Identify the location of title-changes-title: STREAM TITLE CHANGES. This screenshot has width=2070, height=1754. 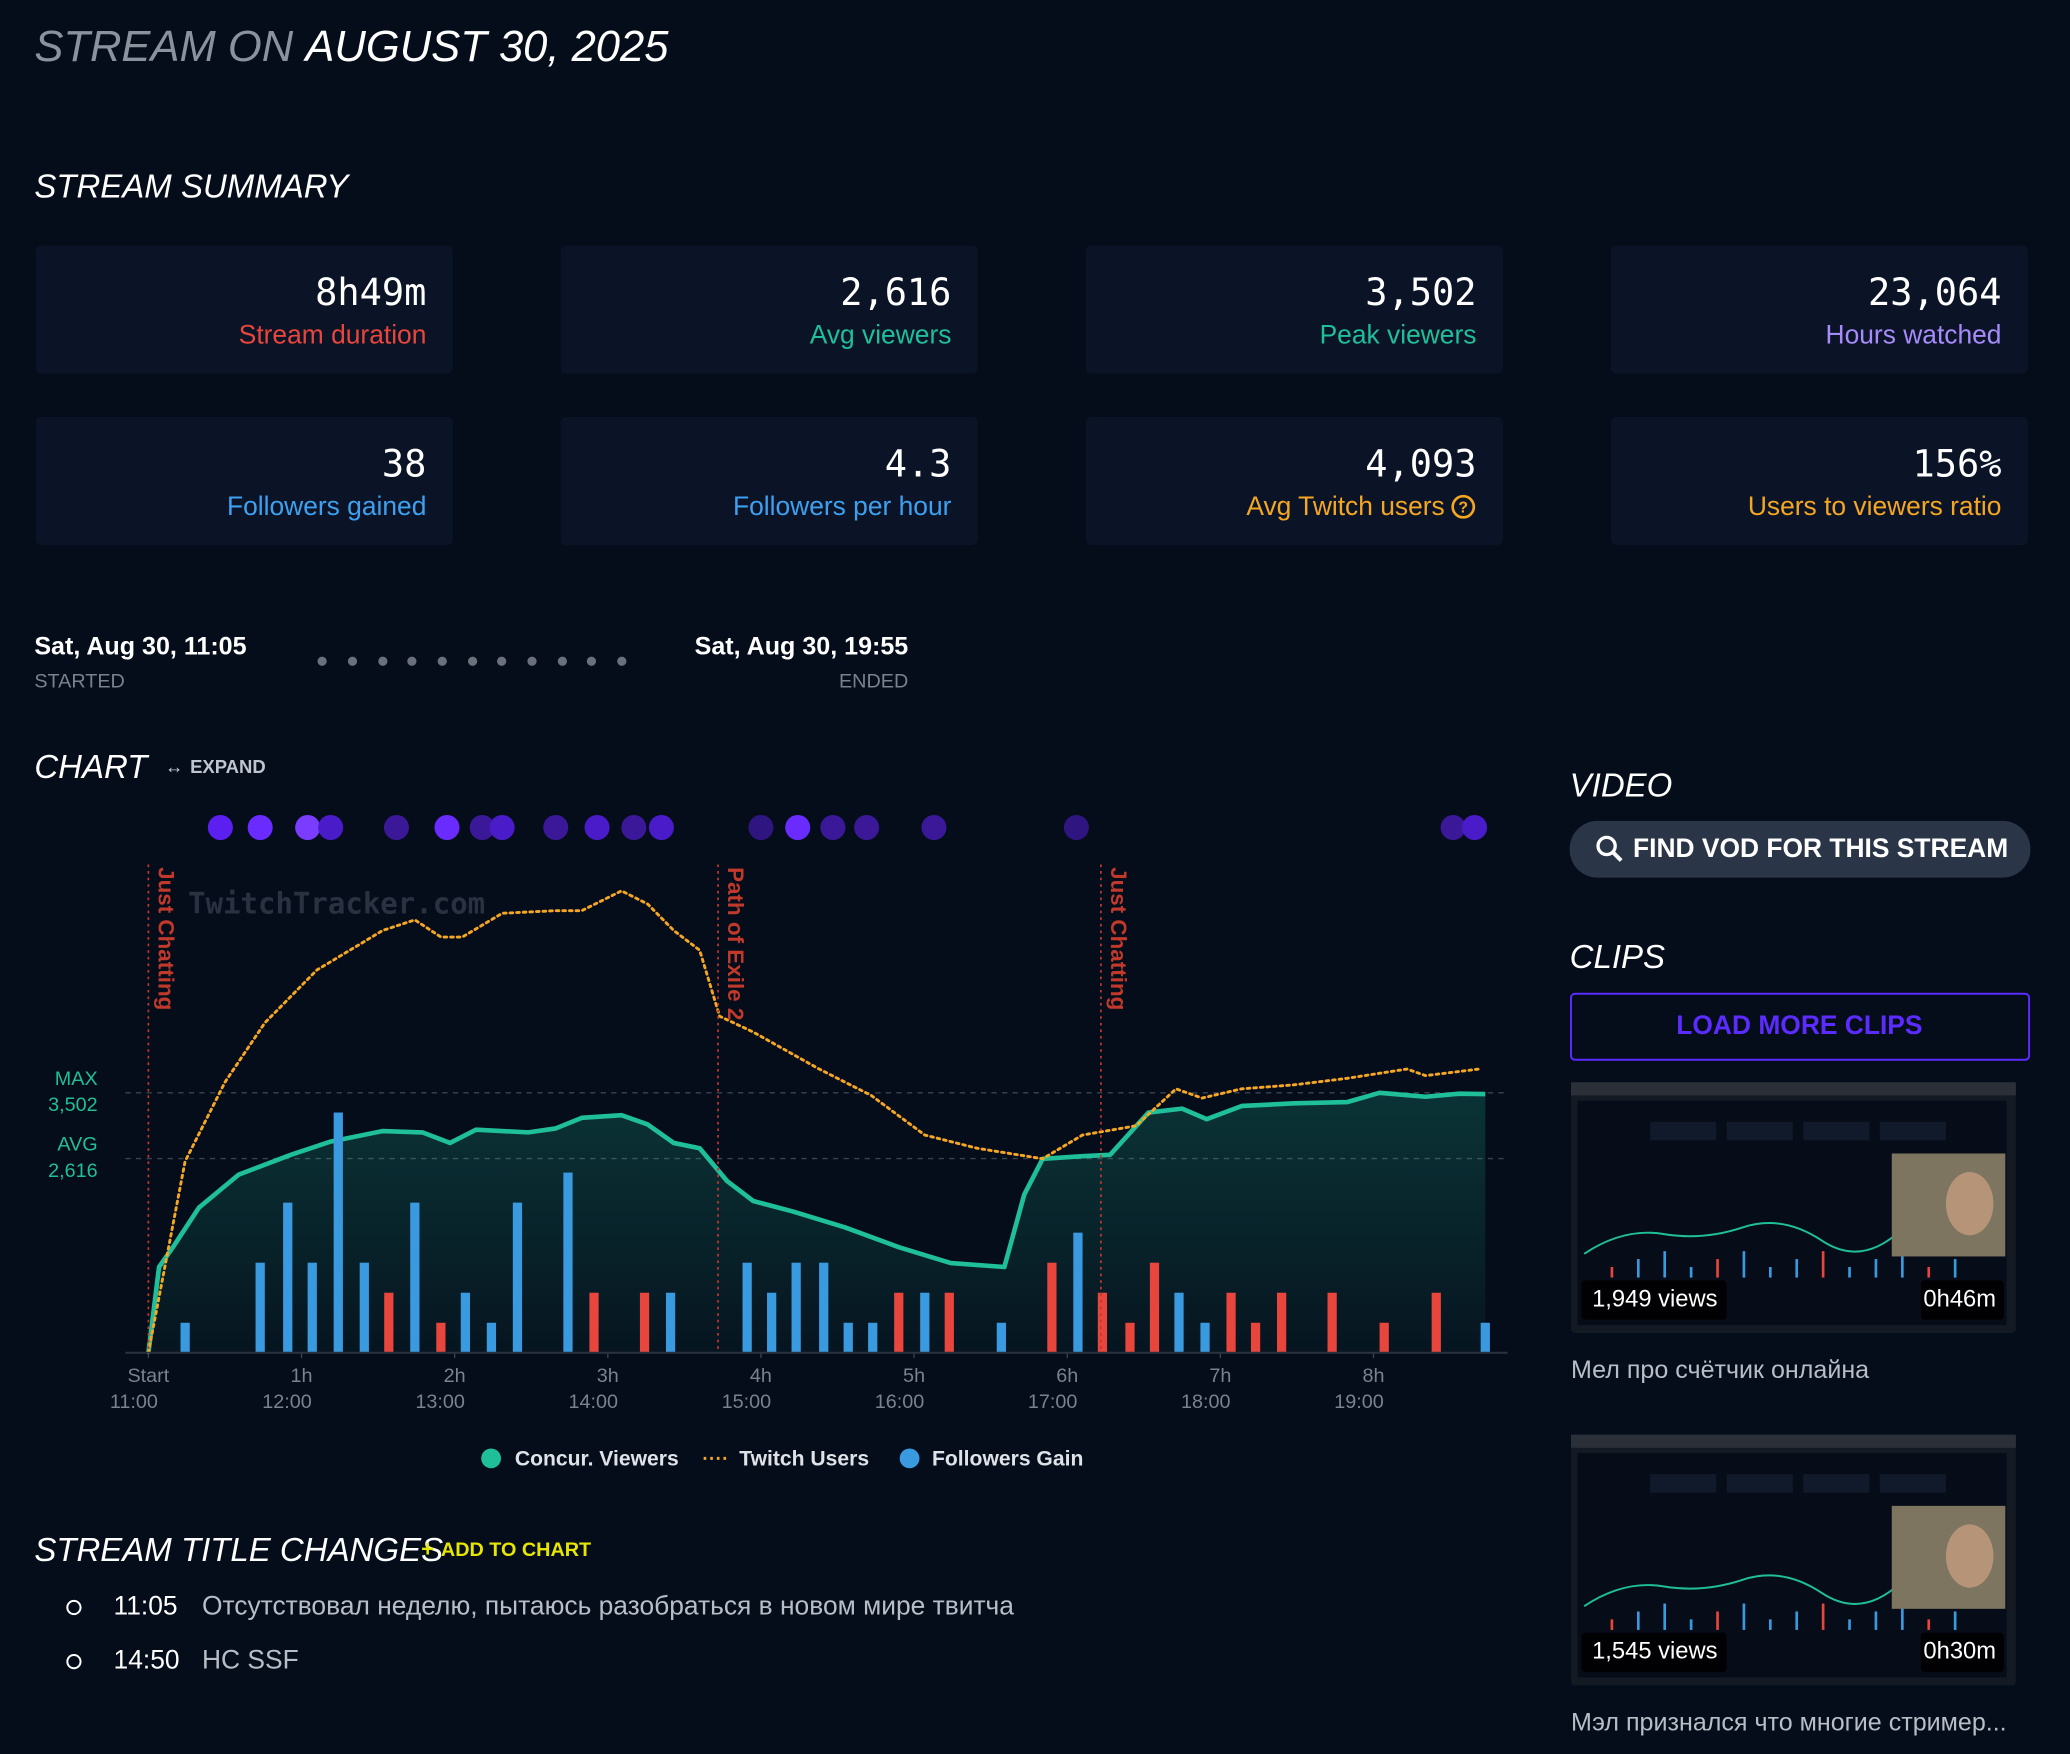
(238, 1549).